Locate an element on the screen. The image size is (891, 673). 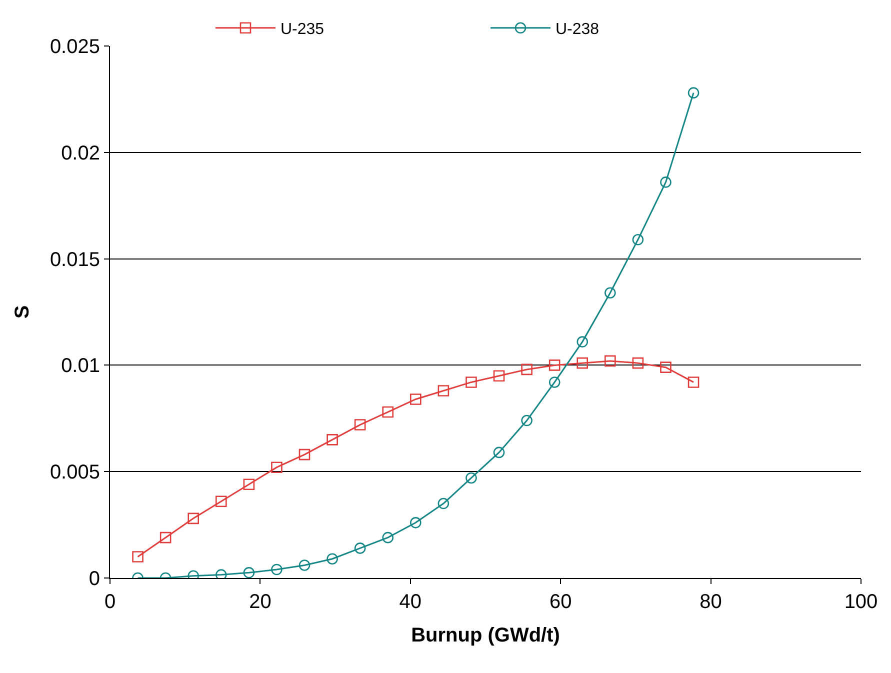
y-tick-label: 0.005 is located at coordinates (75, 473).